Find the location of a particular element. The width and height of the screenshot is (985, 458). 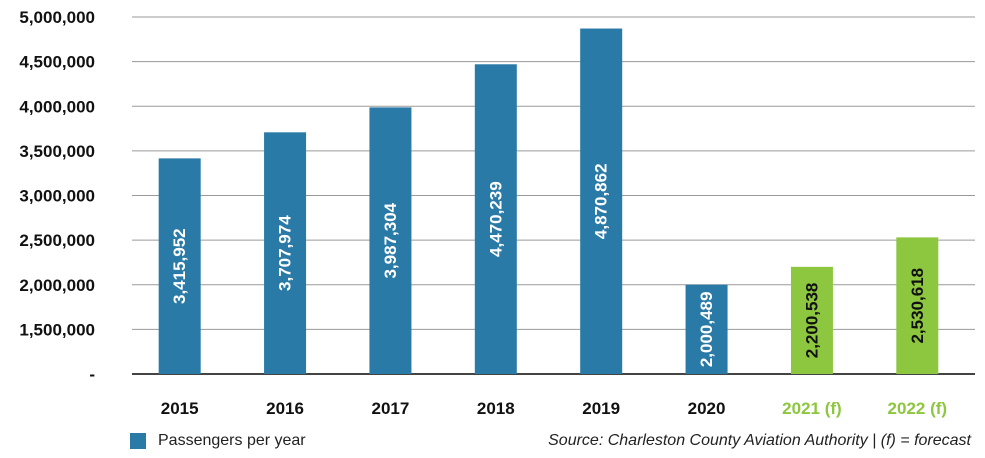

y-tick-label: - is located at coordinates (92, 374).